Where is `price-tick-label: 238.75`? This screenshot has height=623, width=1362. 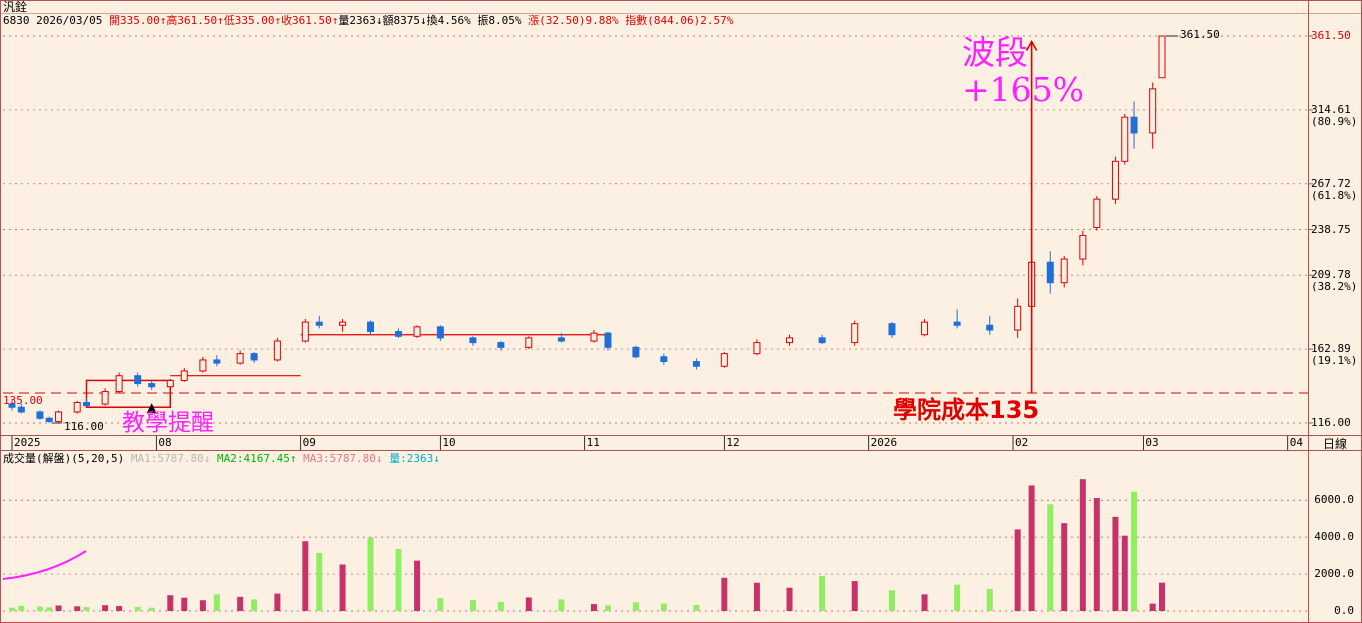
price-tick-label: 238.75 is located at coordinates (1331, 229).